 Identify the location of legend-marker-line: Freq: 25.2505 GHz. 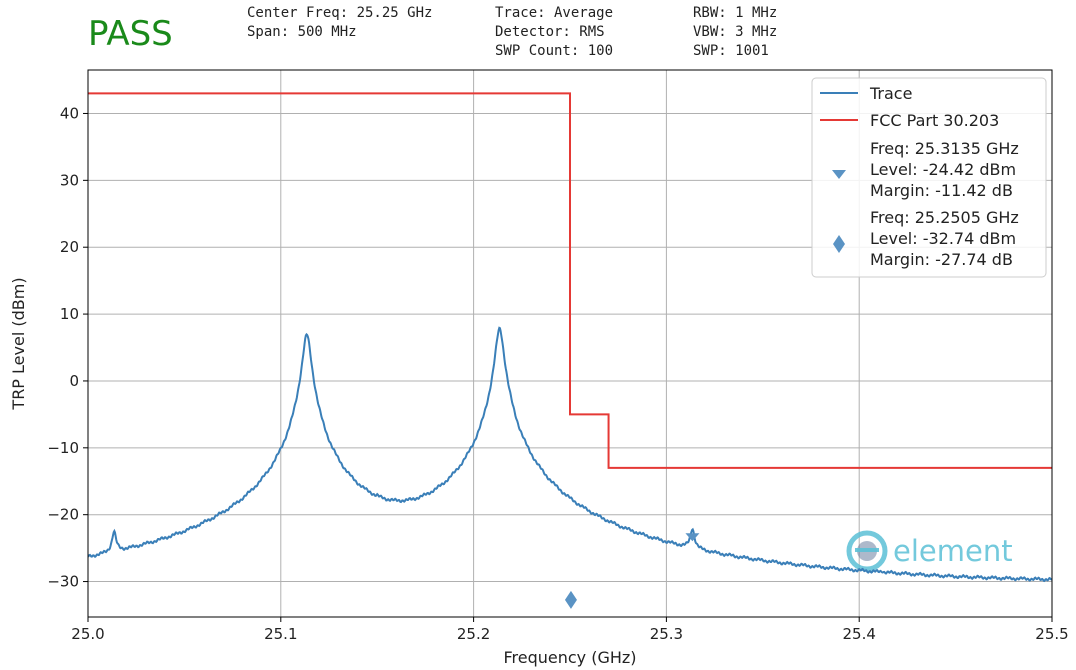
(944, 217).